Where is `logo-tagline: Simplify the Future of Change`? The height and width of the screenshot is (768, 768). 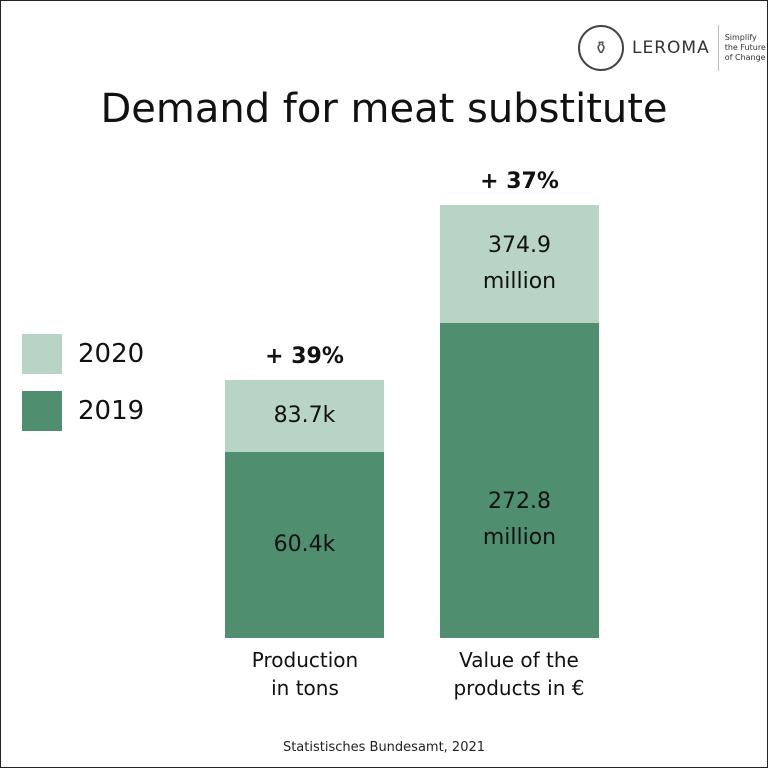
logo-tagline: Simplify the Future of Change is located at coordinates (745, 48).